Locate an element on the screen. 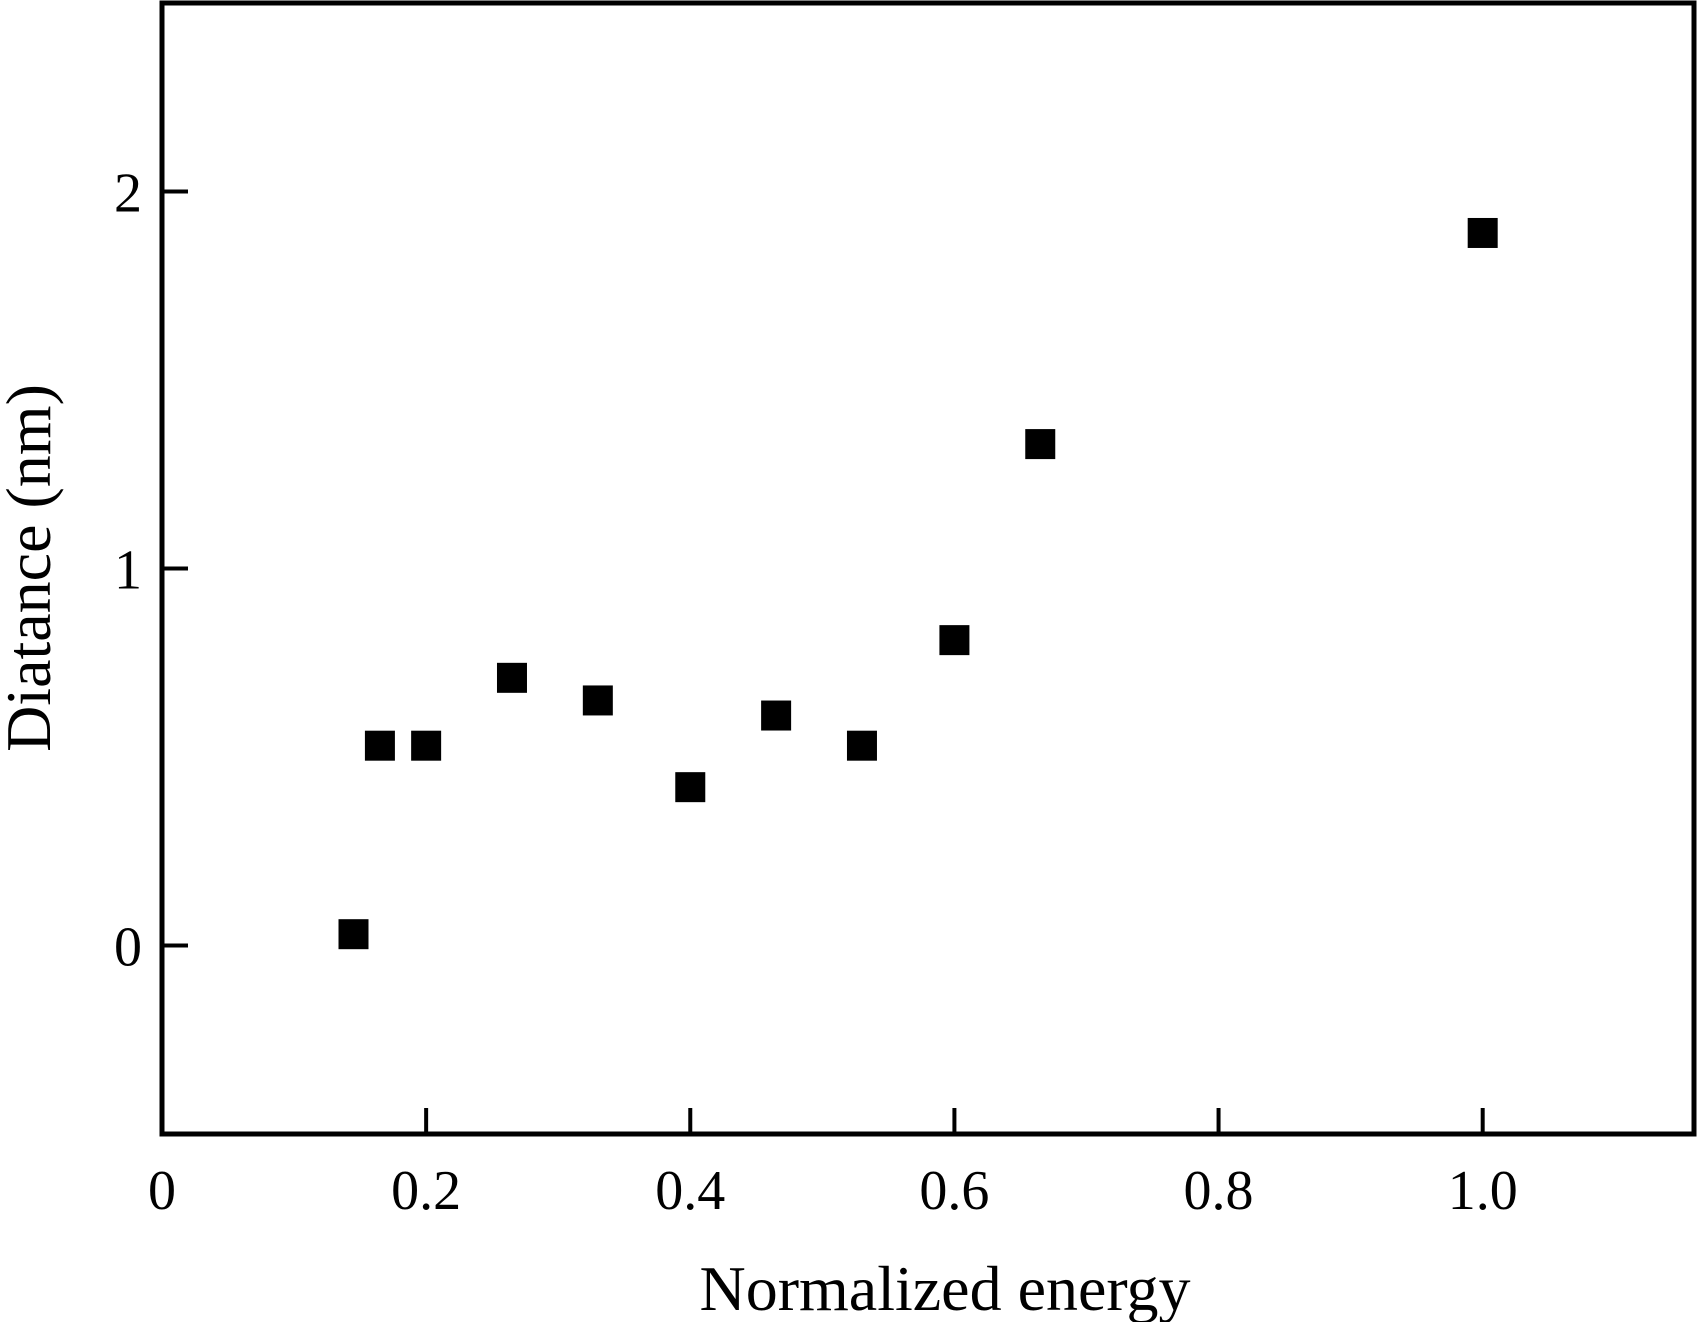 The height and width of the screenshot is (1322, 1698). x-tick-label: 0.4 is located at coordinates (690, 1191).